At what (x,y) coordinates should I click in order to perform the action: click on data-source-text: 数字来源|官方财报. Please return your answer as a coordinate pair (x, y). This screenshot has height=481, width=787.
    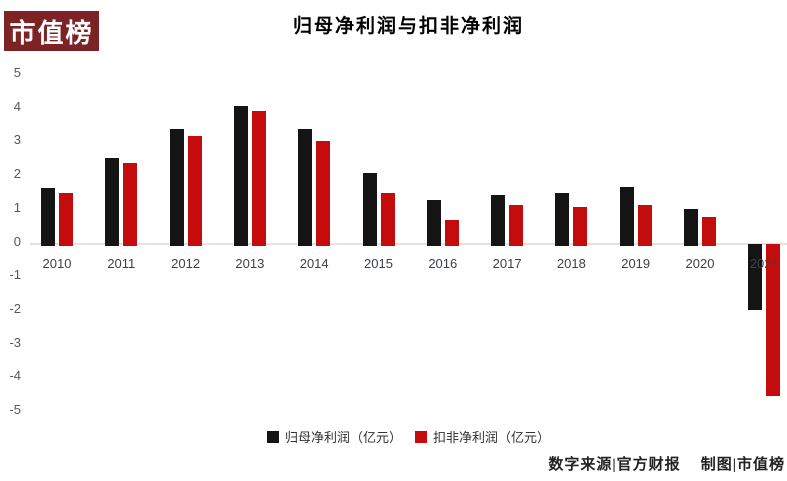
    Looking at the image, I should click on (614, 465).